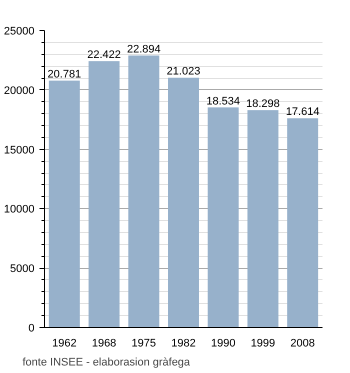  Describe the element at coordinates (183, 344) in the screenshot. I see `x-tick-label: 1982` at that location.